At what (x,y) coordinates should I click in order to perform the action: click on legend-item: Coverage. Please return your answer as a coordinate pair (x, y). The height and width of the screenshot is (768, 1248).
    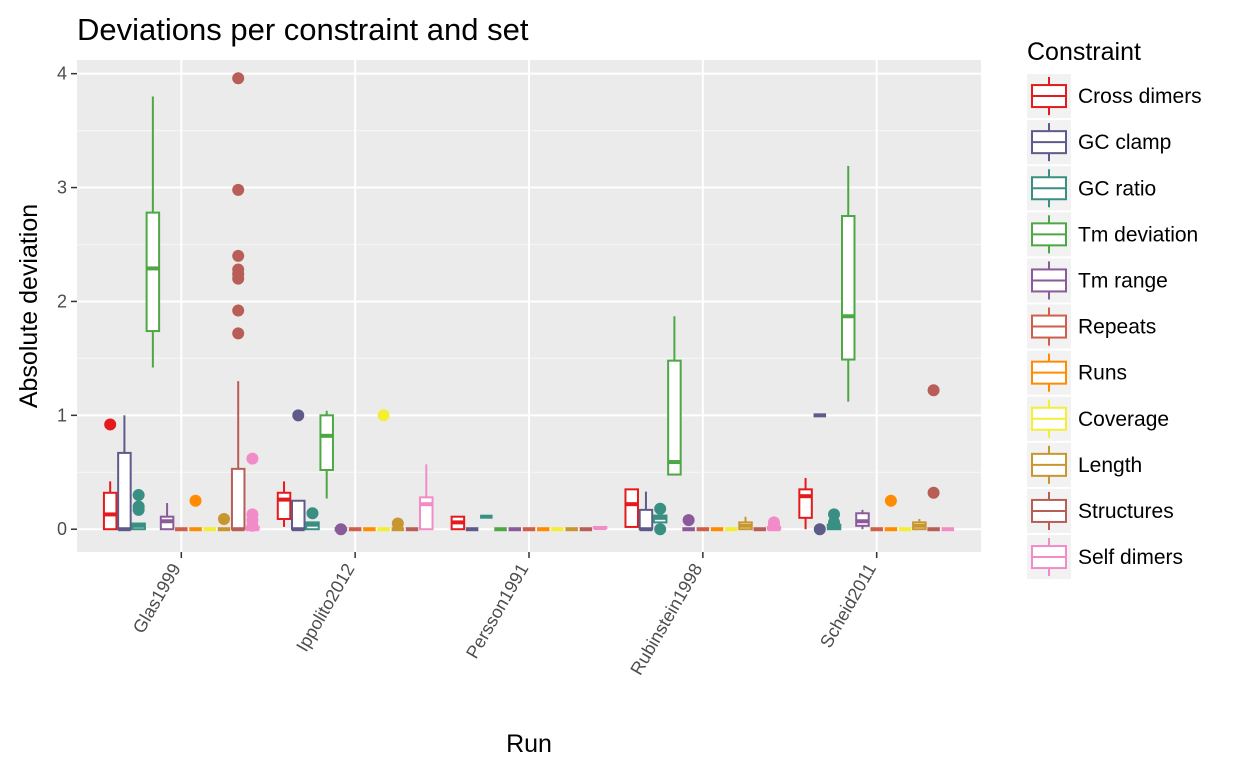
    Looking at the image, I should click on (1098, 418).